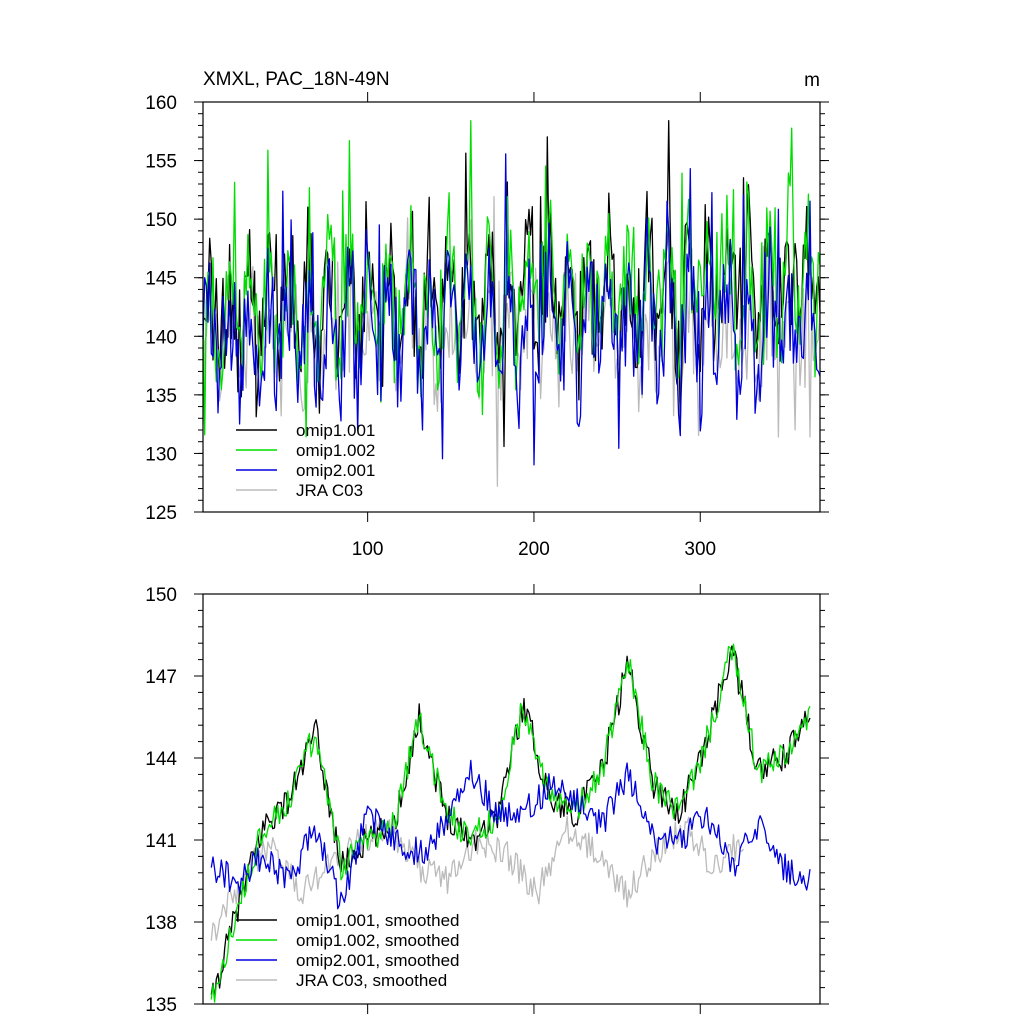 This screenshot has width=1024, height=1024. I want to click on legend-label: JRA C03, so click(329, 490).